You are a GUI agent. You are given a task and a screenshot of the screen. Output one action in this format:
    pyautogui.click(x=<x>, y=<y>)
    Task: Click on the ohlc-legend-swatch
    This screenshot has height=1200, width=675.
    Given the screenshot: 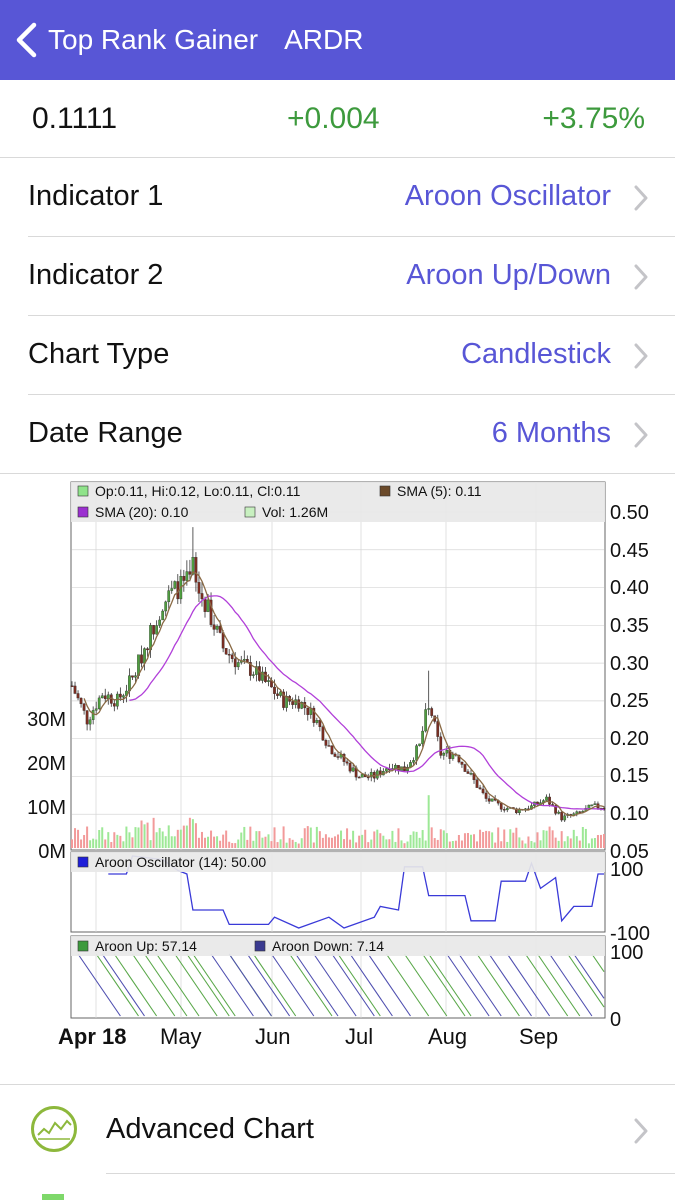 What is the action you would take?
    pyautogui.click(x=83, y=491)
    